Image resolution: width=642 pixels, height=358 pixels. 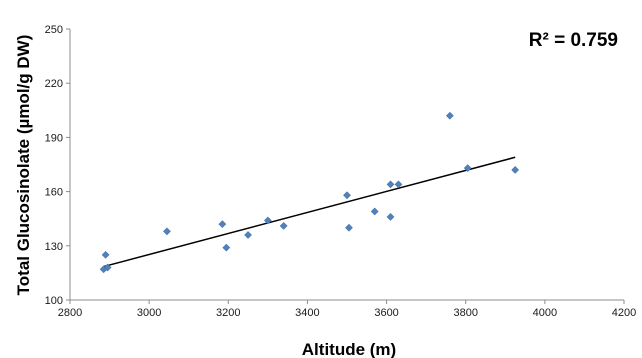 What do you see at coordinates (149, 313) in the screenshot?
I see `x-tick-label: 3000` at bounding box center [149, 313].